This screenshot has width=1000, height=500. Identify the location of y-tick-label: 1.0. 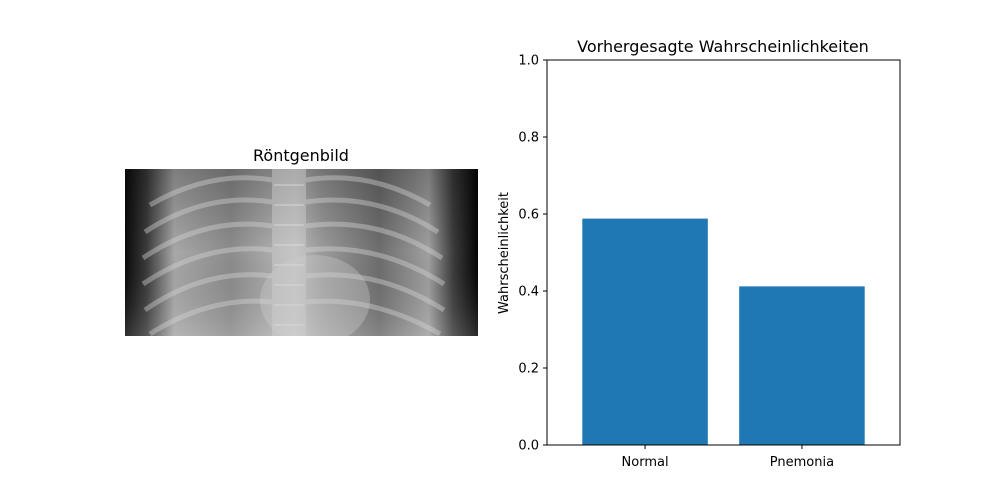
(528, 61).